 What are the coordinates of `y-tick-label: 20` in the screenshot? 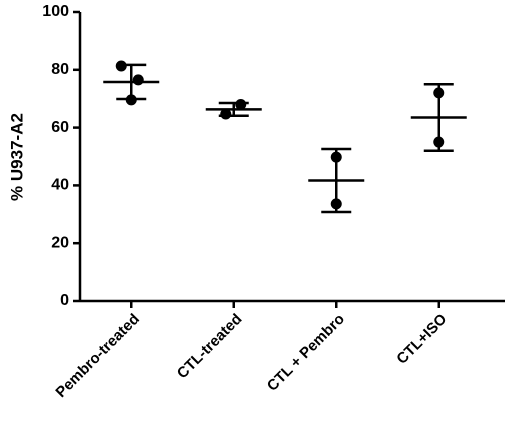 It's located at (60, 242).